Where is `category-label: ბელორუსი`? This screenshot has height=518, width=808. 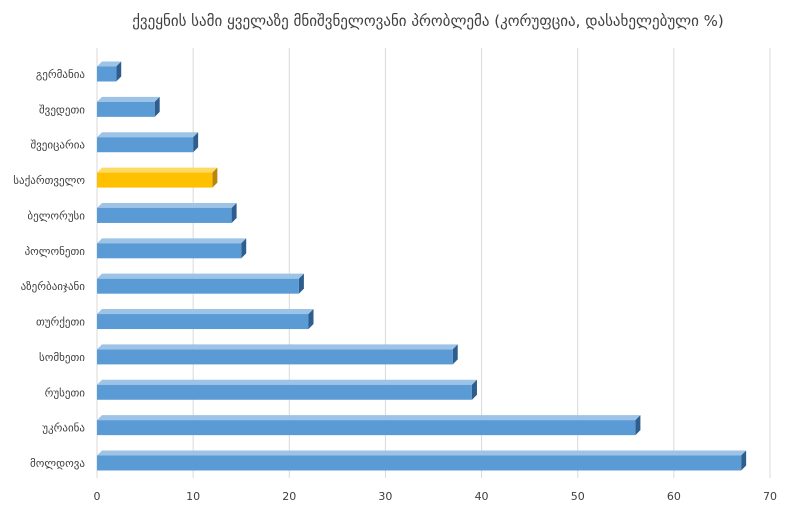
category-label: ბელორუსი is located at coordinates (56, 215).